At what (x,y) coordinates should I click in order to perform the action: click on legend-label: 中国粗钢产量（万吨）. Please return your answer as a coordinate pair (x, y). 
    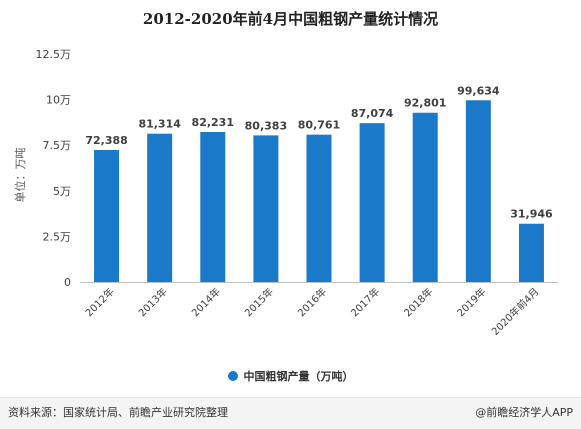
    Looking at the image, I should click on (298, 376).